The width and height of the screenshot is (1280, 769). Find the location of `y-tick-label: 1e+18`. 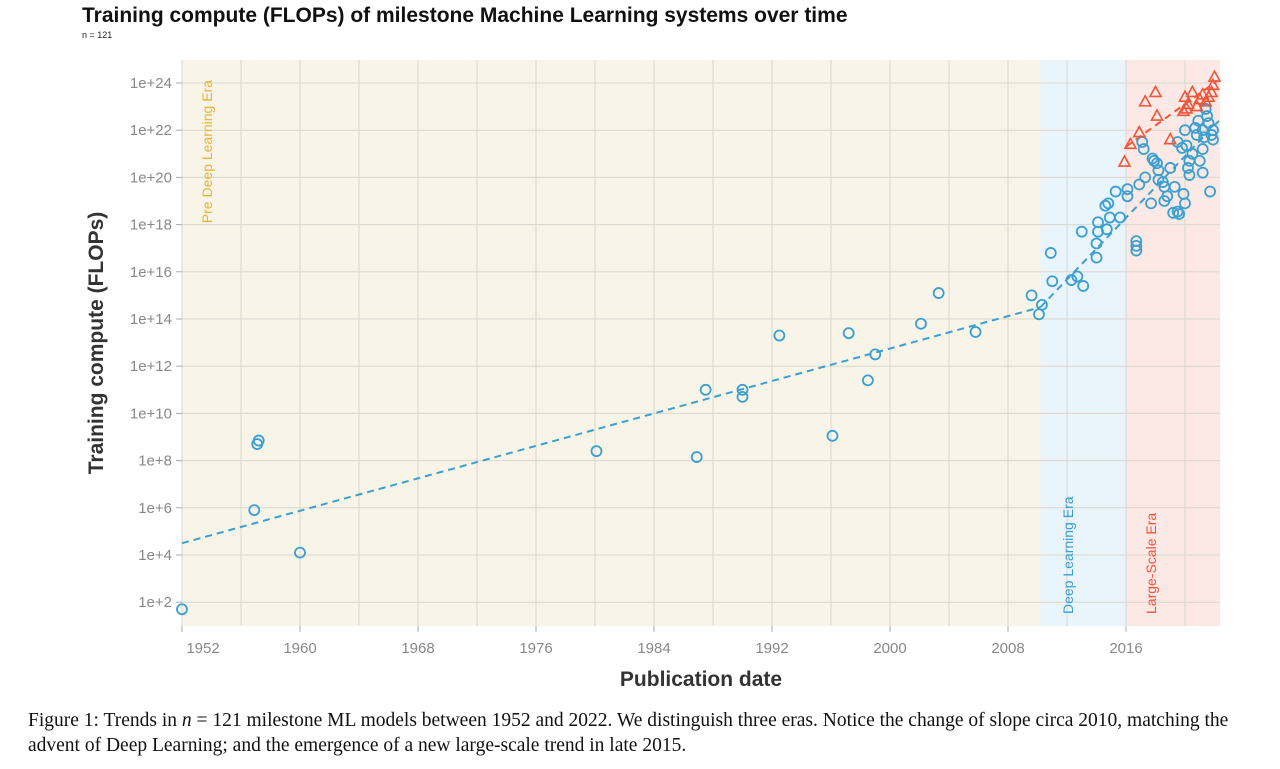

y-tick-label: 1e+18 is located at coordinates (151, 225).